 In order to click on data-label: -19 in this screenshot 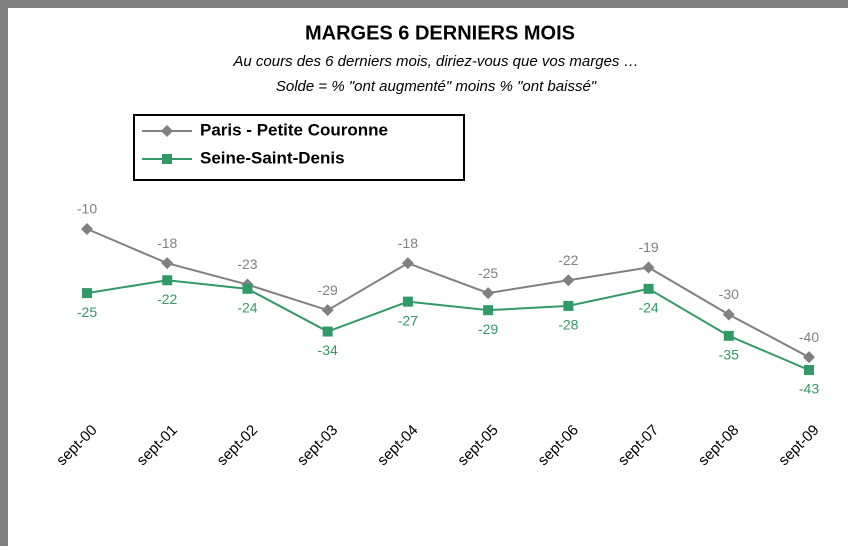, I will do `click(648, 247)`.